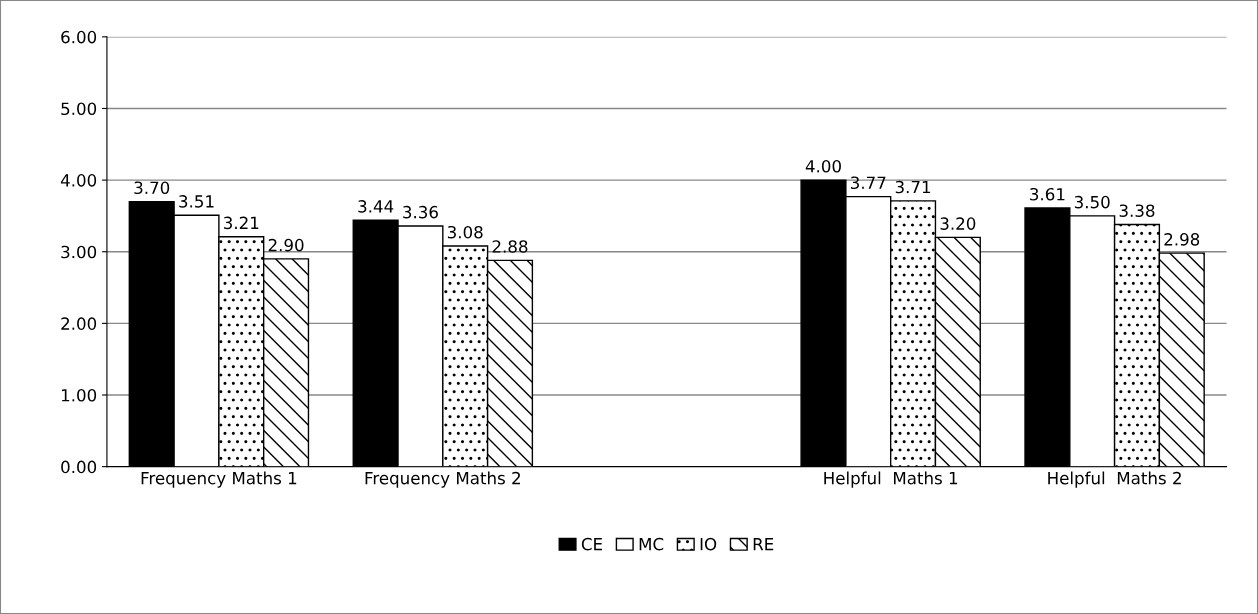 Image resolution: width=1258 pixels, height=614 pixels. Describe the element at coordinates (442, 479) in the screenshot. I see `x-tick-label: Frequency Maths 2` at that location.